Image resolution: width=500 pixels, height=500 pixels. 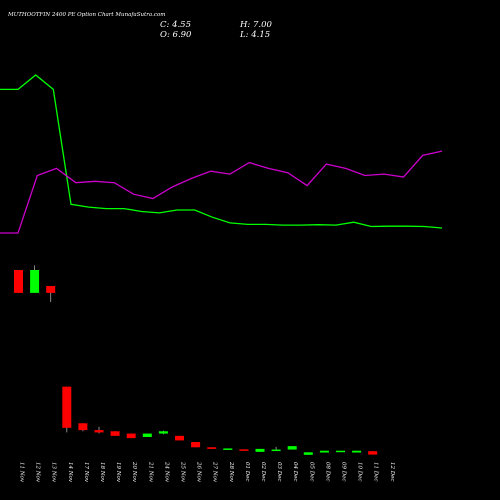 I want to click on candle-28-nov, so click(x=228, y=449).